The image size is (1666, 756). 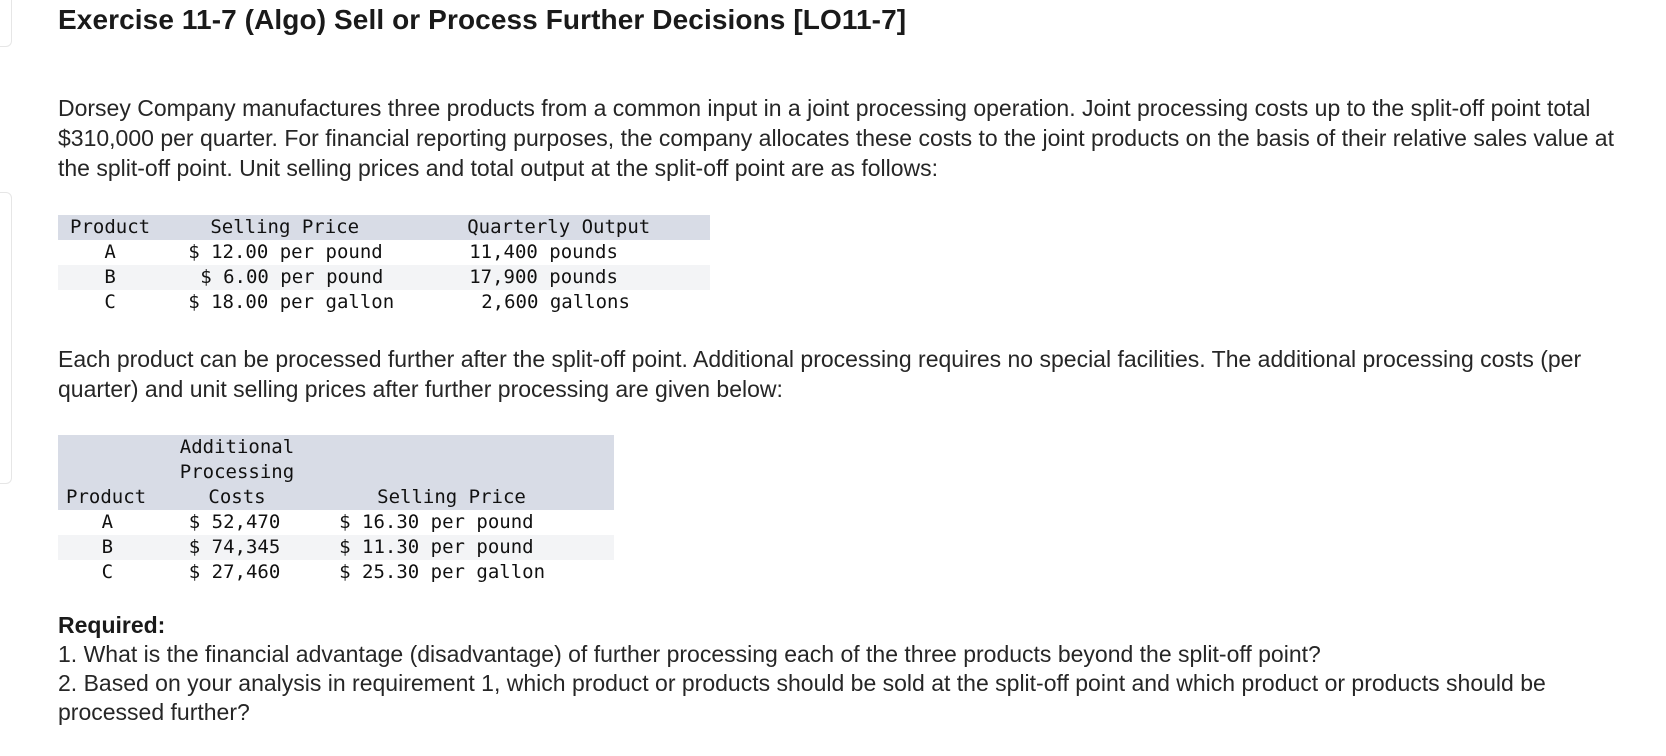 I want to click on selling-price-cell: $ 25.30 per gallon, so click(x=442, y=572).